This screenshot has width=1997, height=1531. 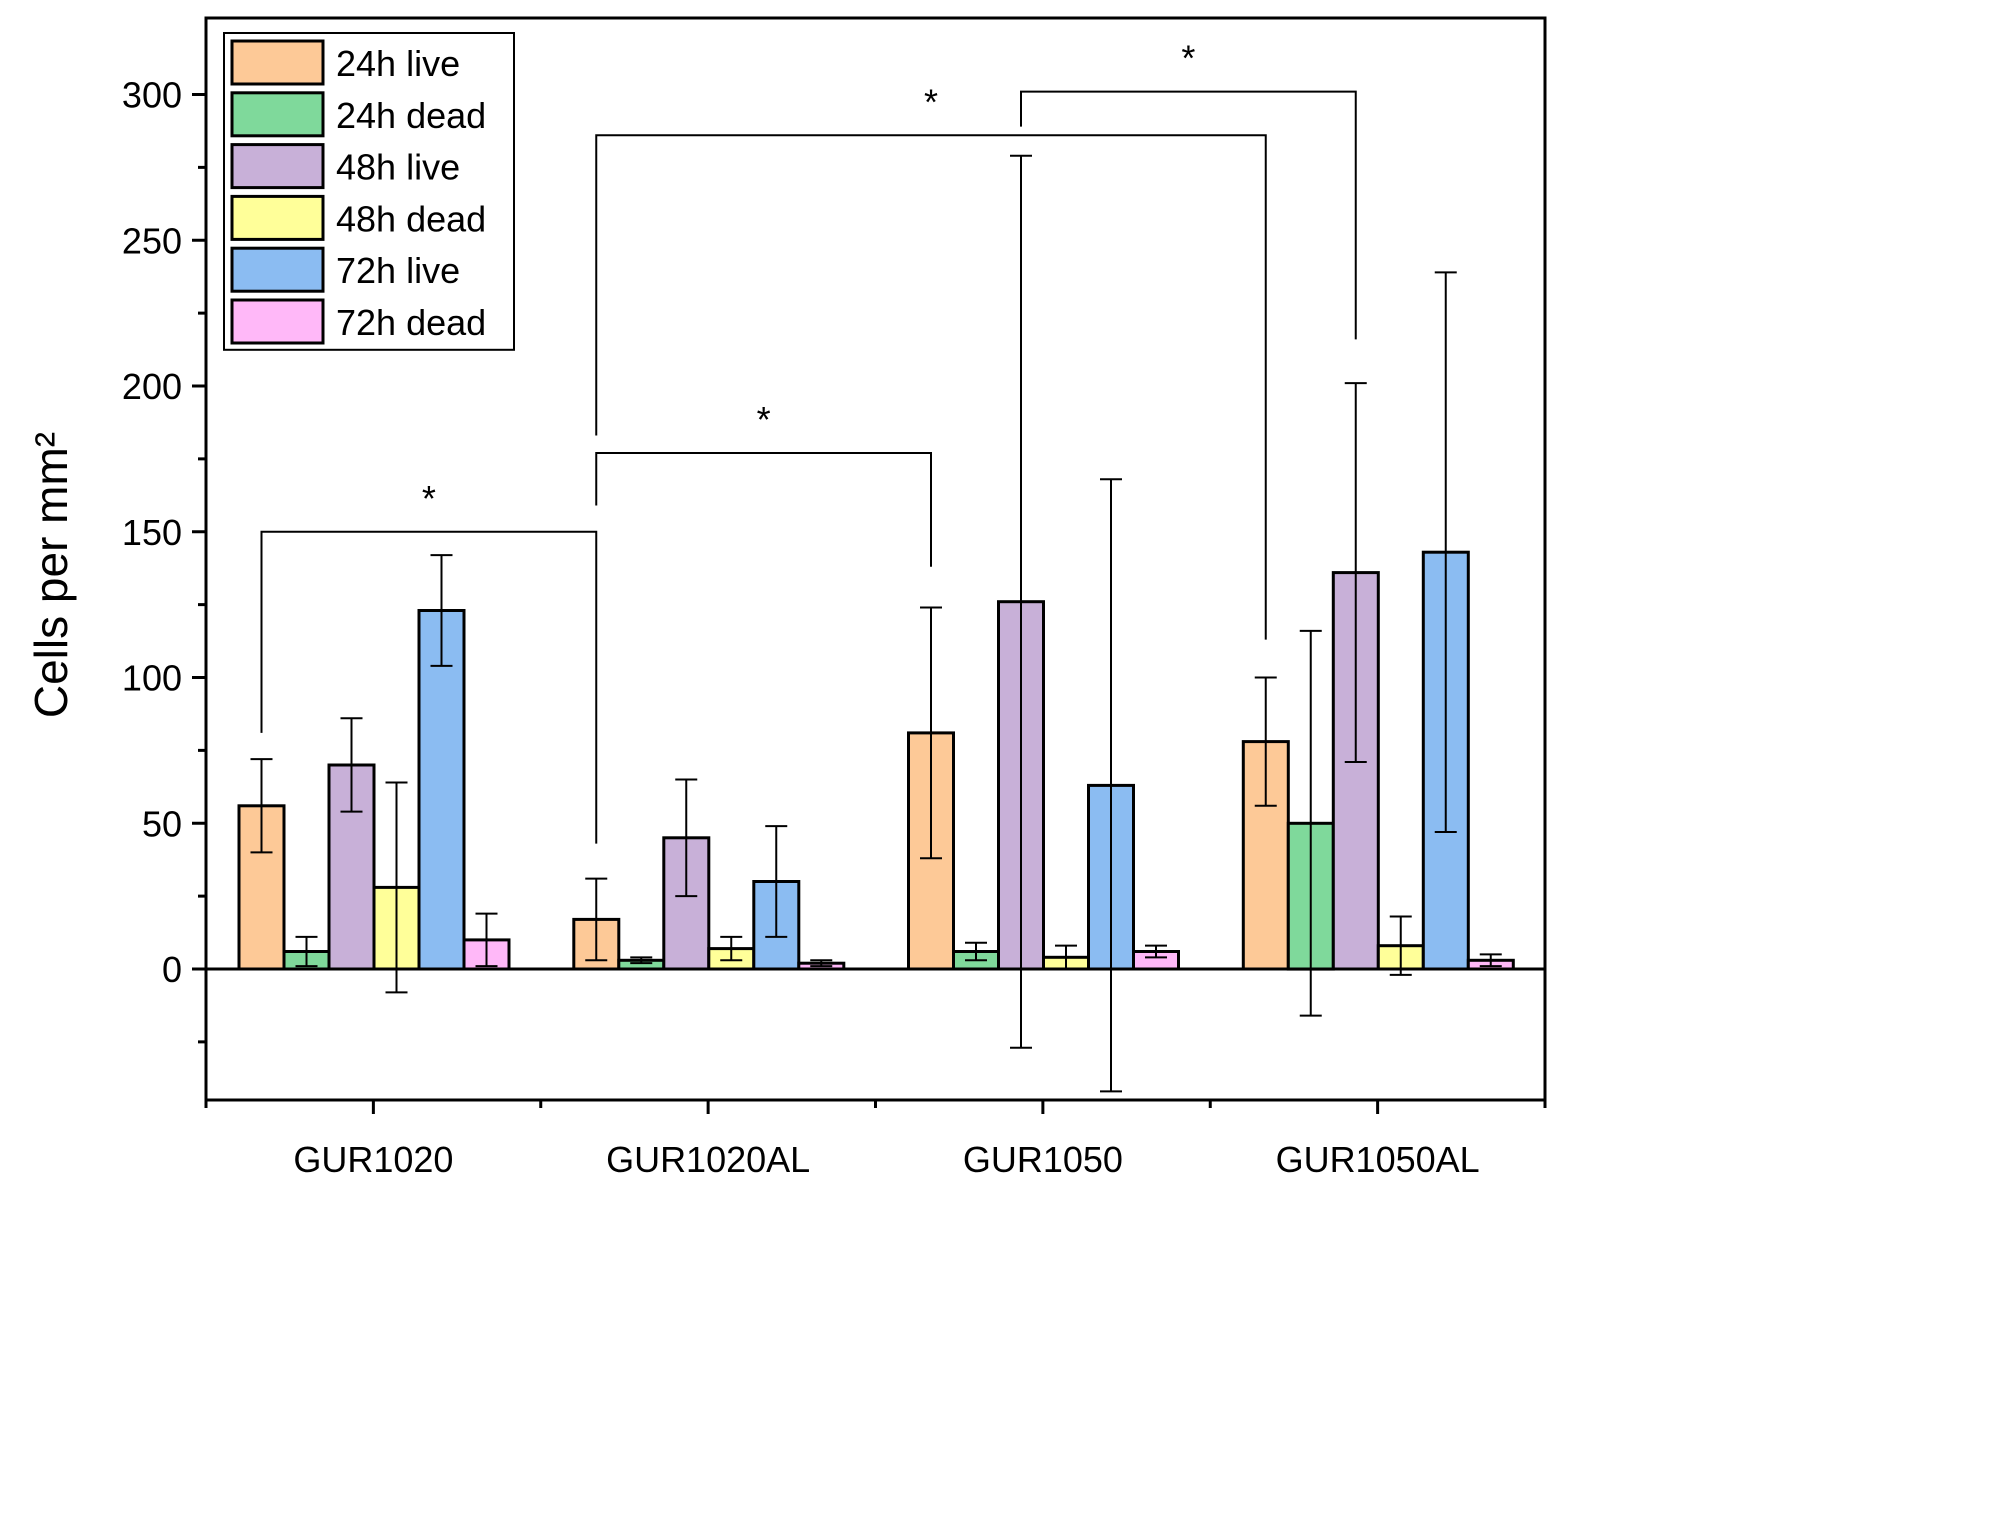 What do you see at coordinates (1188, 189) in the screenshot?
I see `significance-bracket-4: *` at bounding box center [1188, 189].